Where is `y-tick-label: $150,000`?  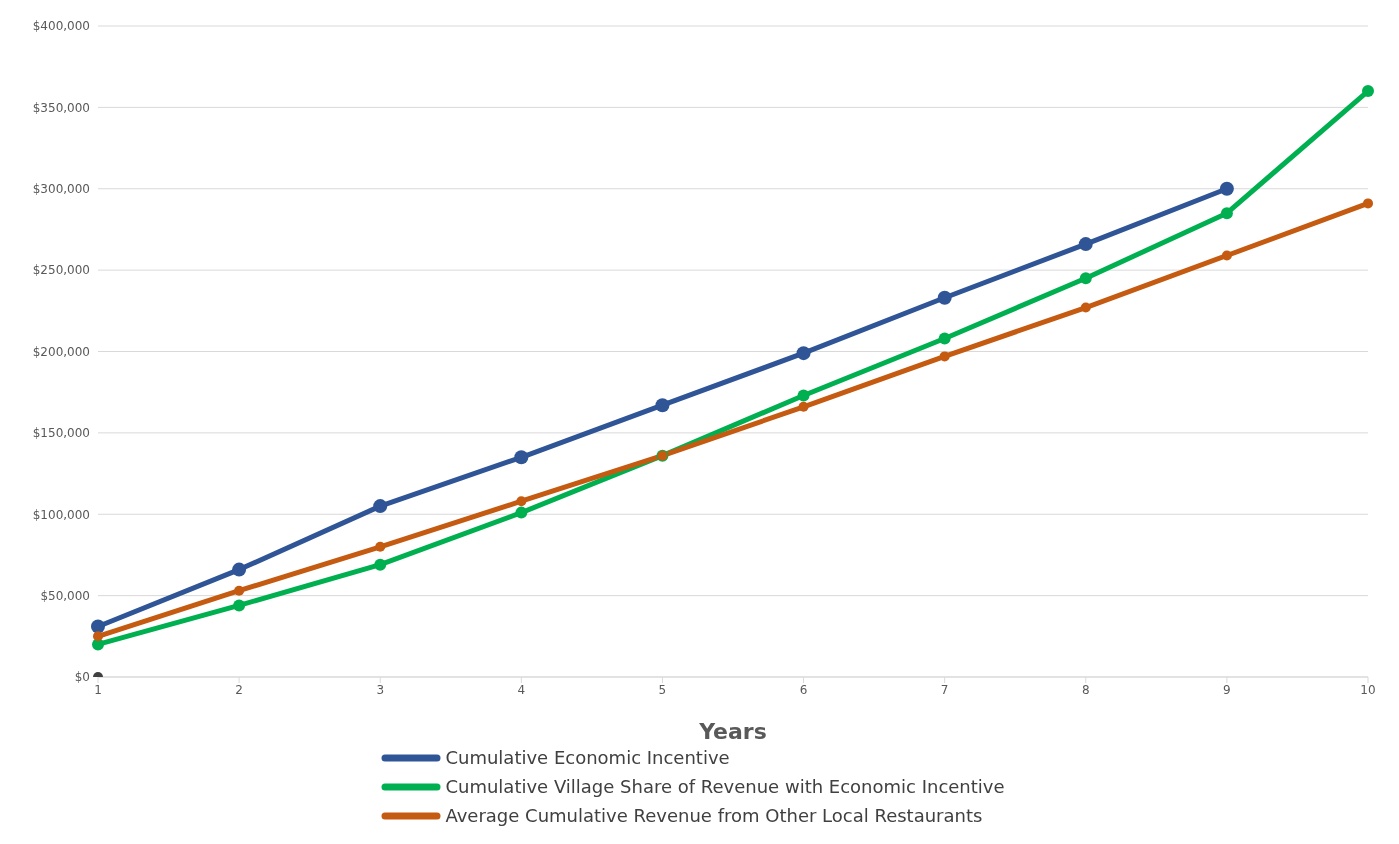
y-tick-label: $150,000 is located at coordinates (61, 433).